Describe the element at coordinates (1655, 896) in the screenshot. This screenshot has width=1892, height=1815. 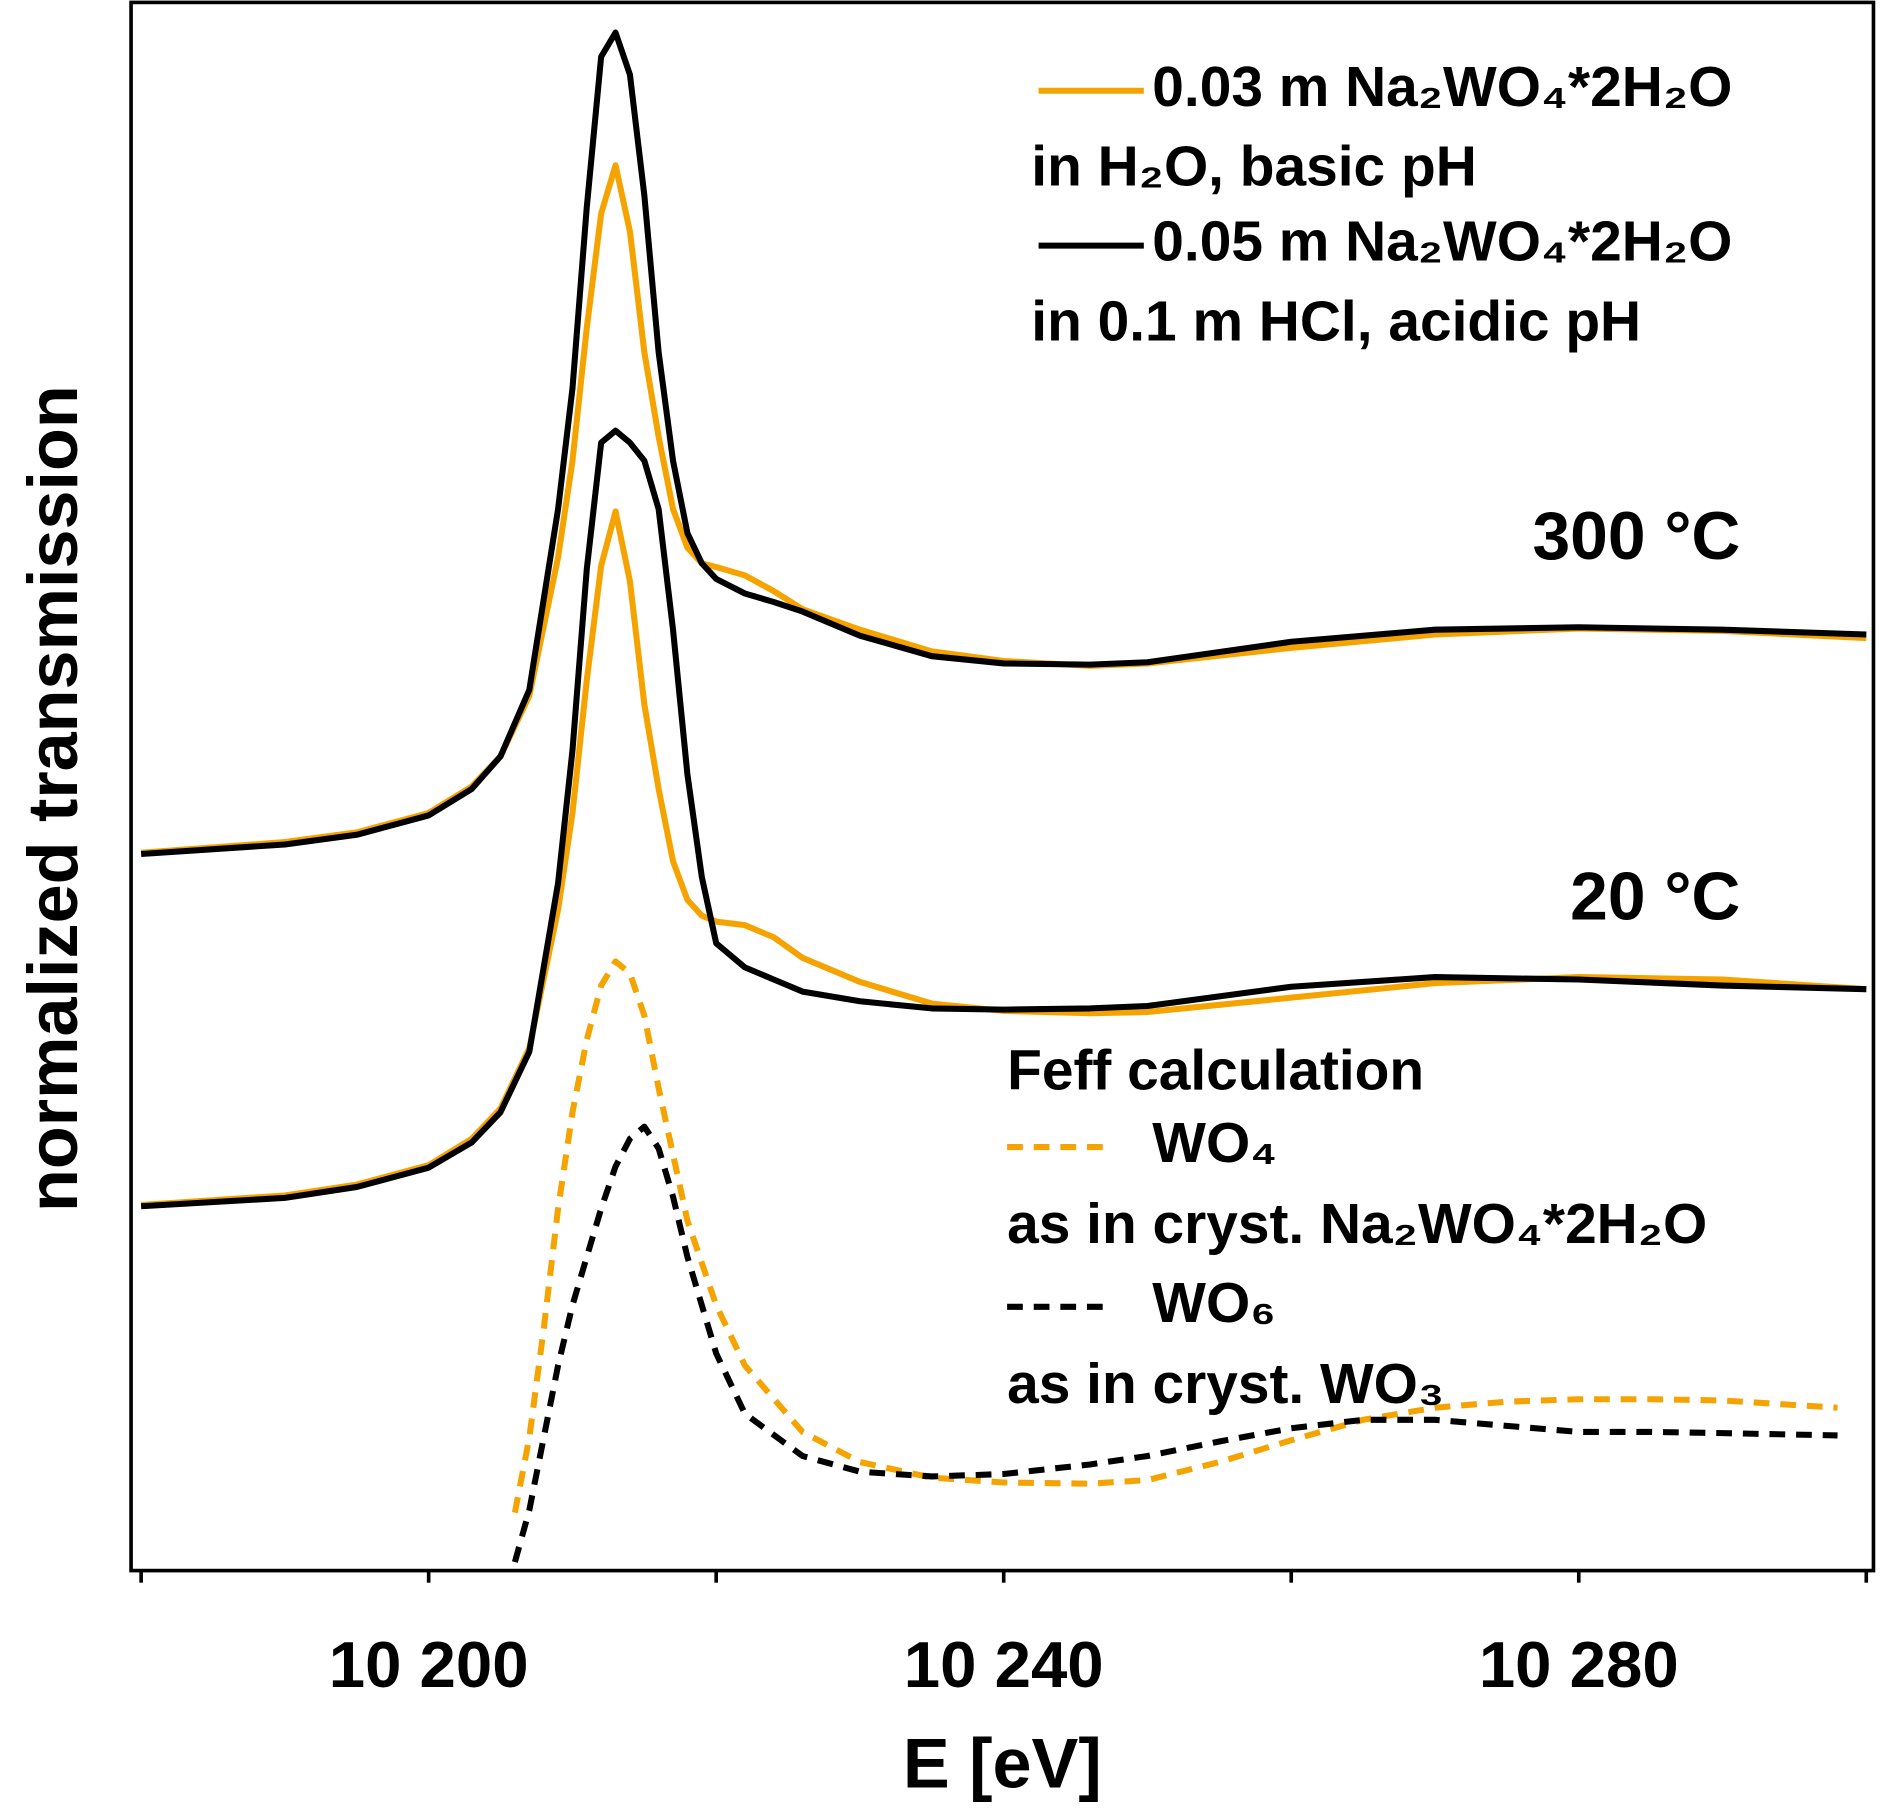
I see `annotation: 20 °C` at that location.